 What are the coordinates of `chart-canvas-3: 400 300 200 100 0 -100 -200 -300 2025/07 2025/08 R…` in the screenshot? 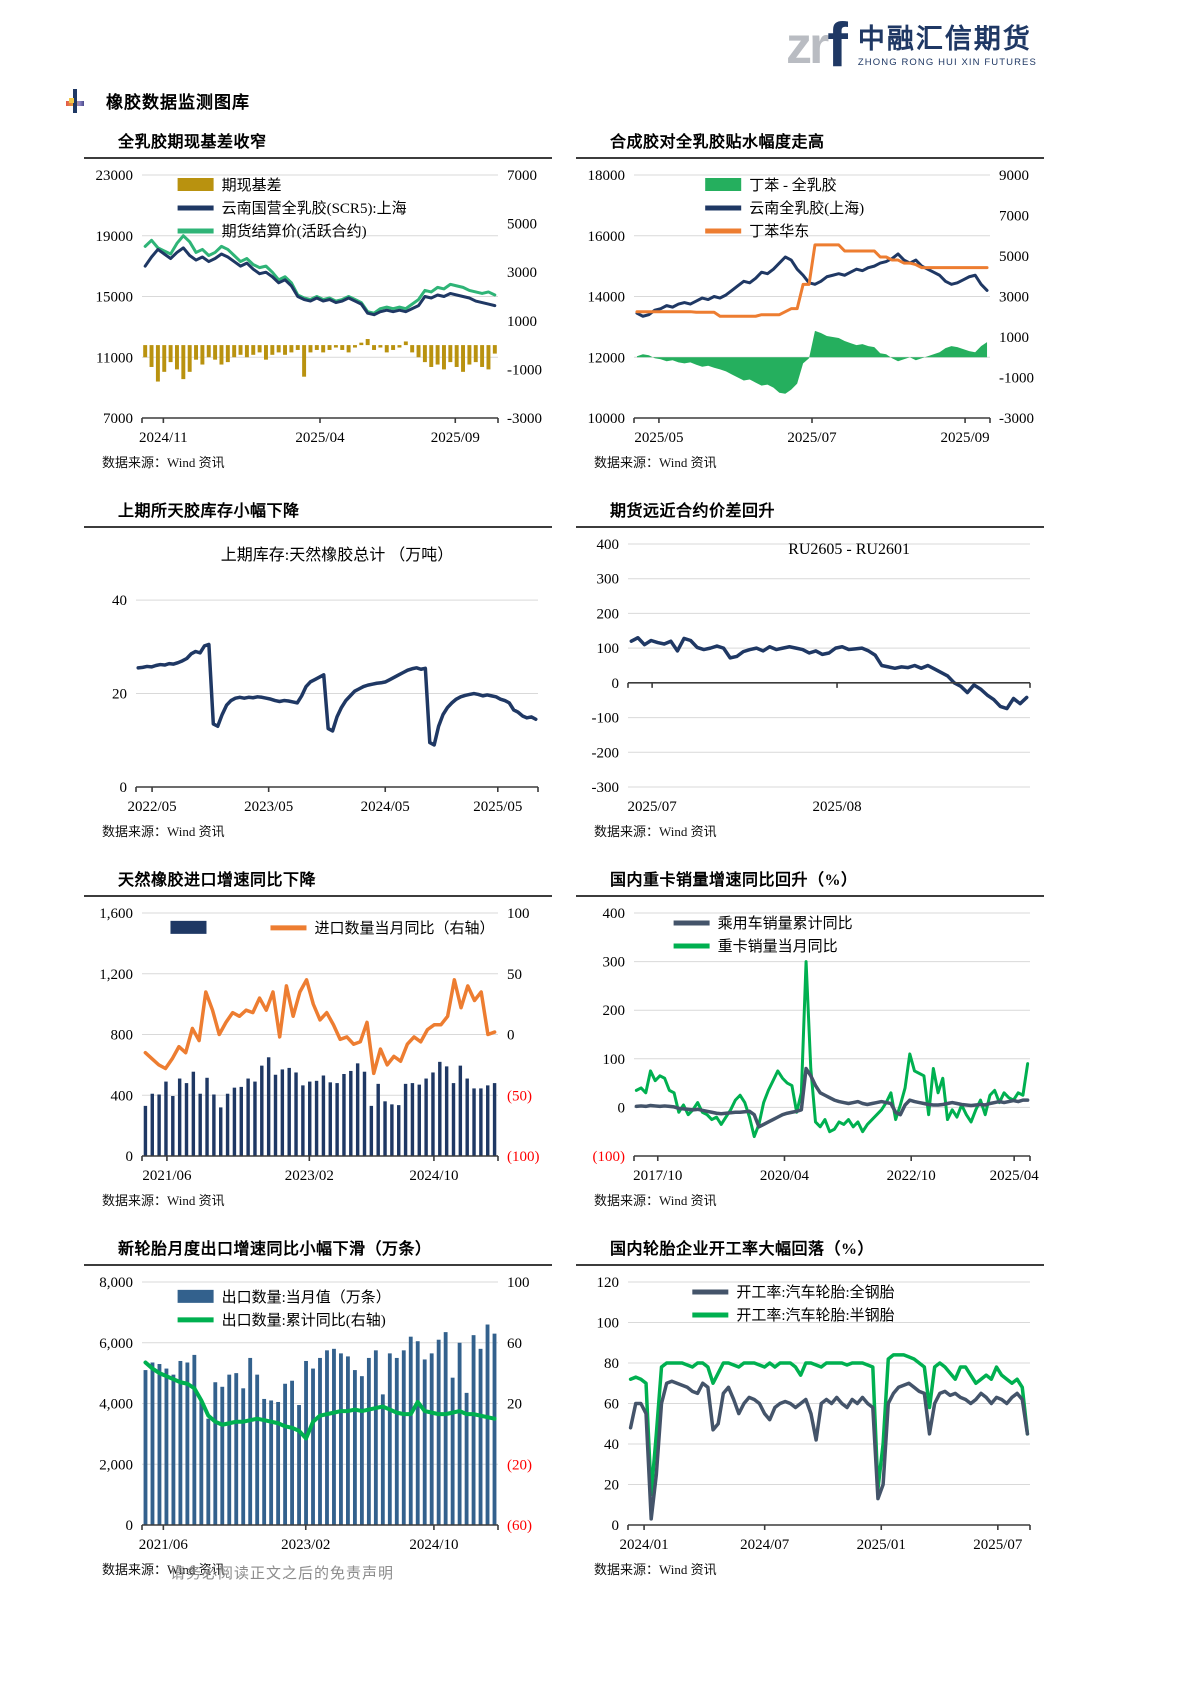 It's located at (811, 676).